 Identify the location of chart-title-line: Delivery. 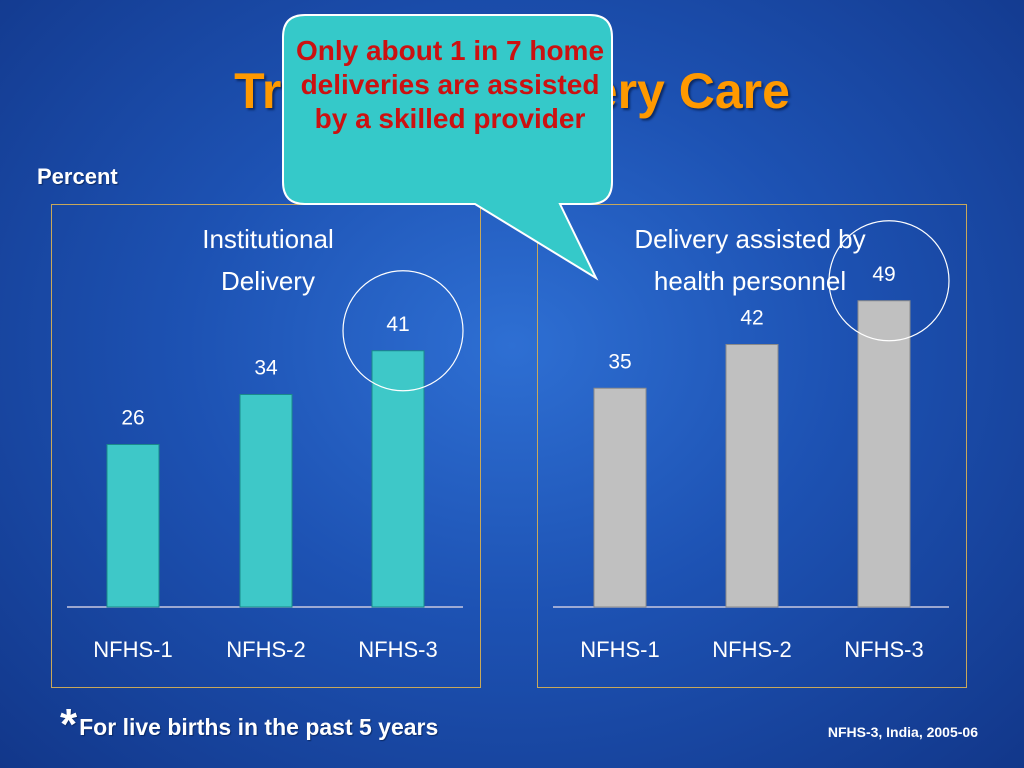
(268, 281).